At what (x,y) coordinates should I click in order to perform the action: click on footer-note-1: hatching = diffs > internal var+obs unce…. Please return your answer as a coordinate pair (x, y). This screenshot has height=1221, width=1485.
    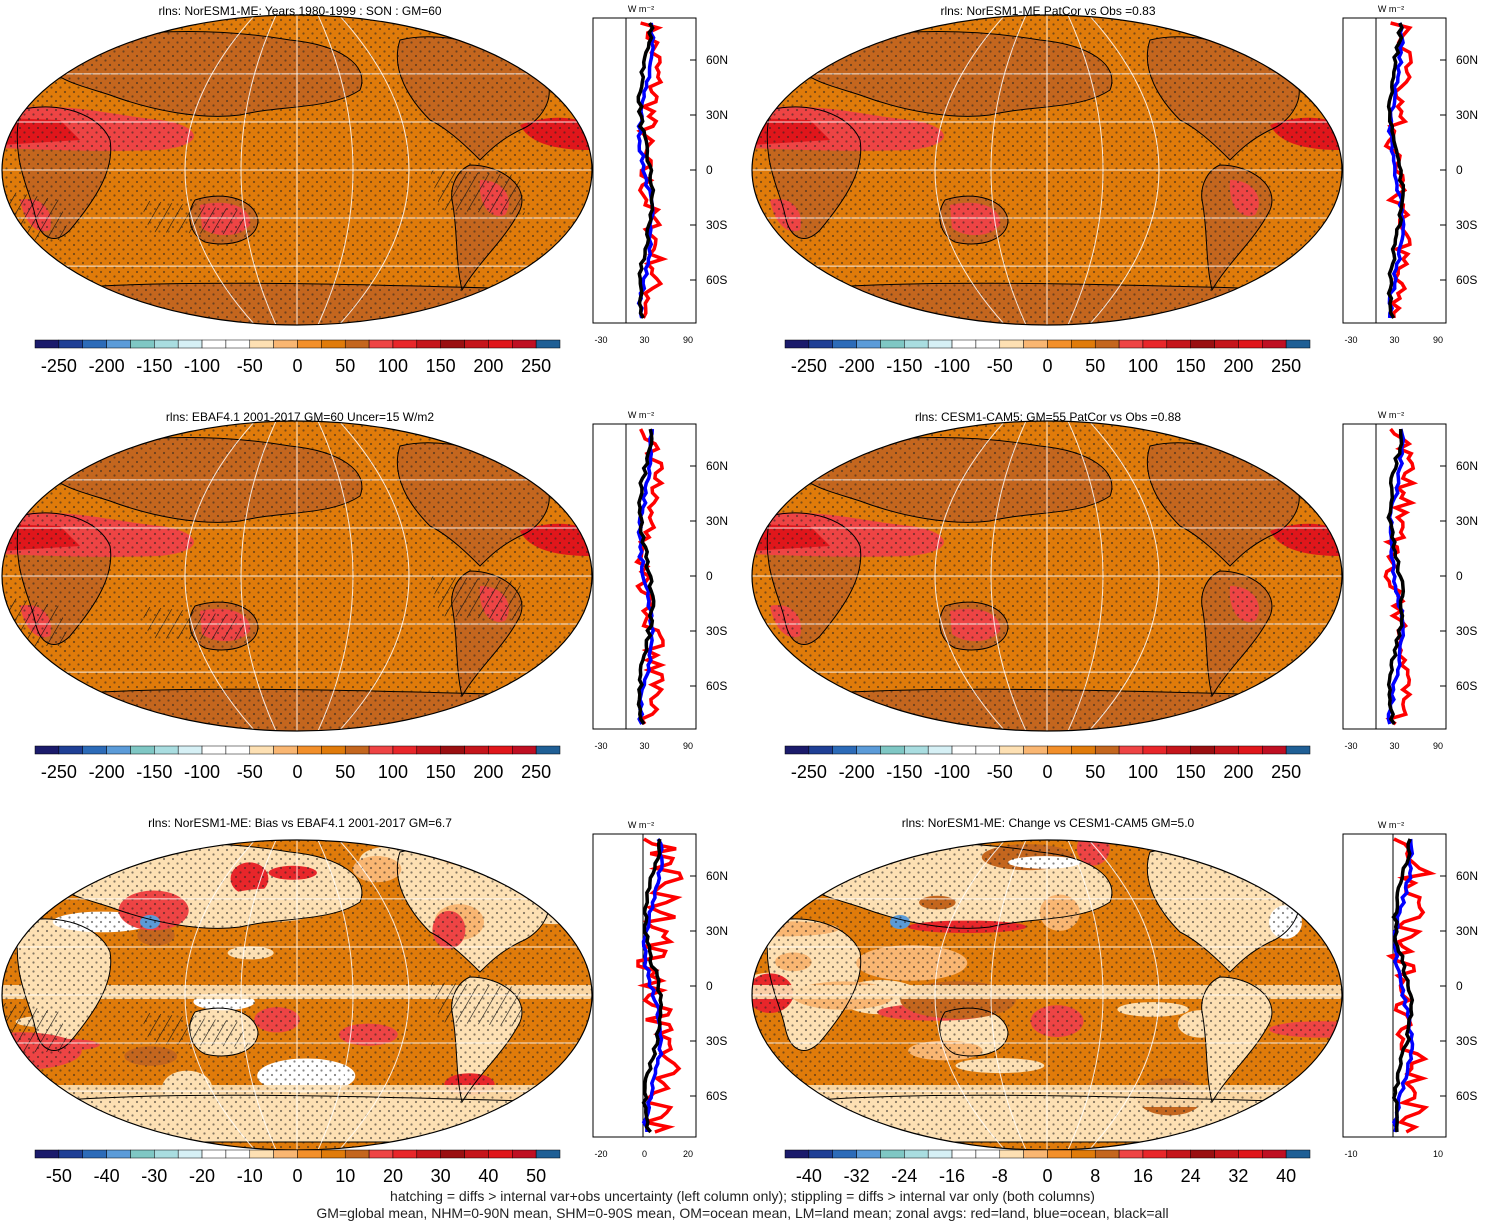
    Looking at the image, I should click on (742, 1196).